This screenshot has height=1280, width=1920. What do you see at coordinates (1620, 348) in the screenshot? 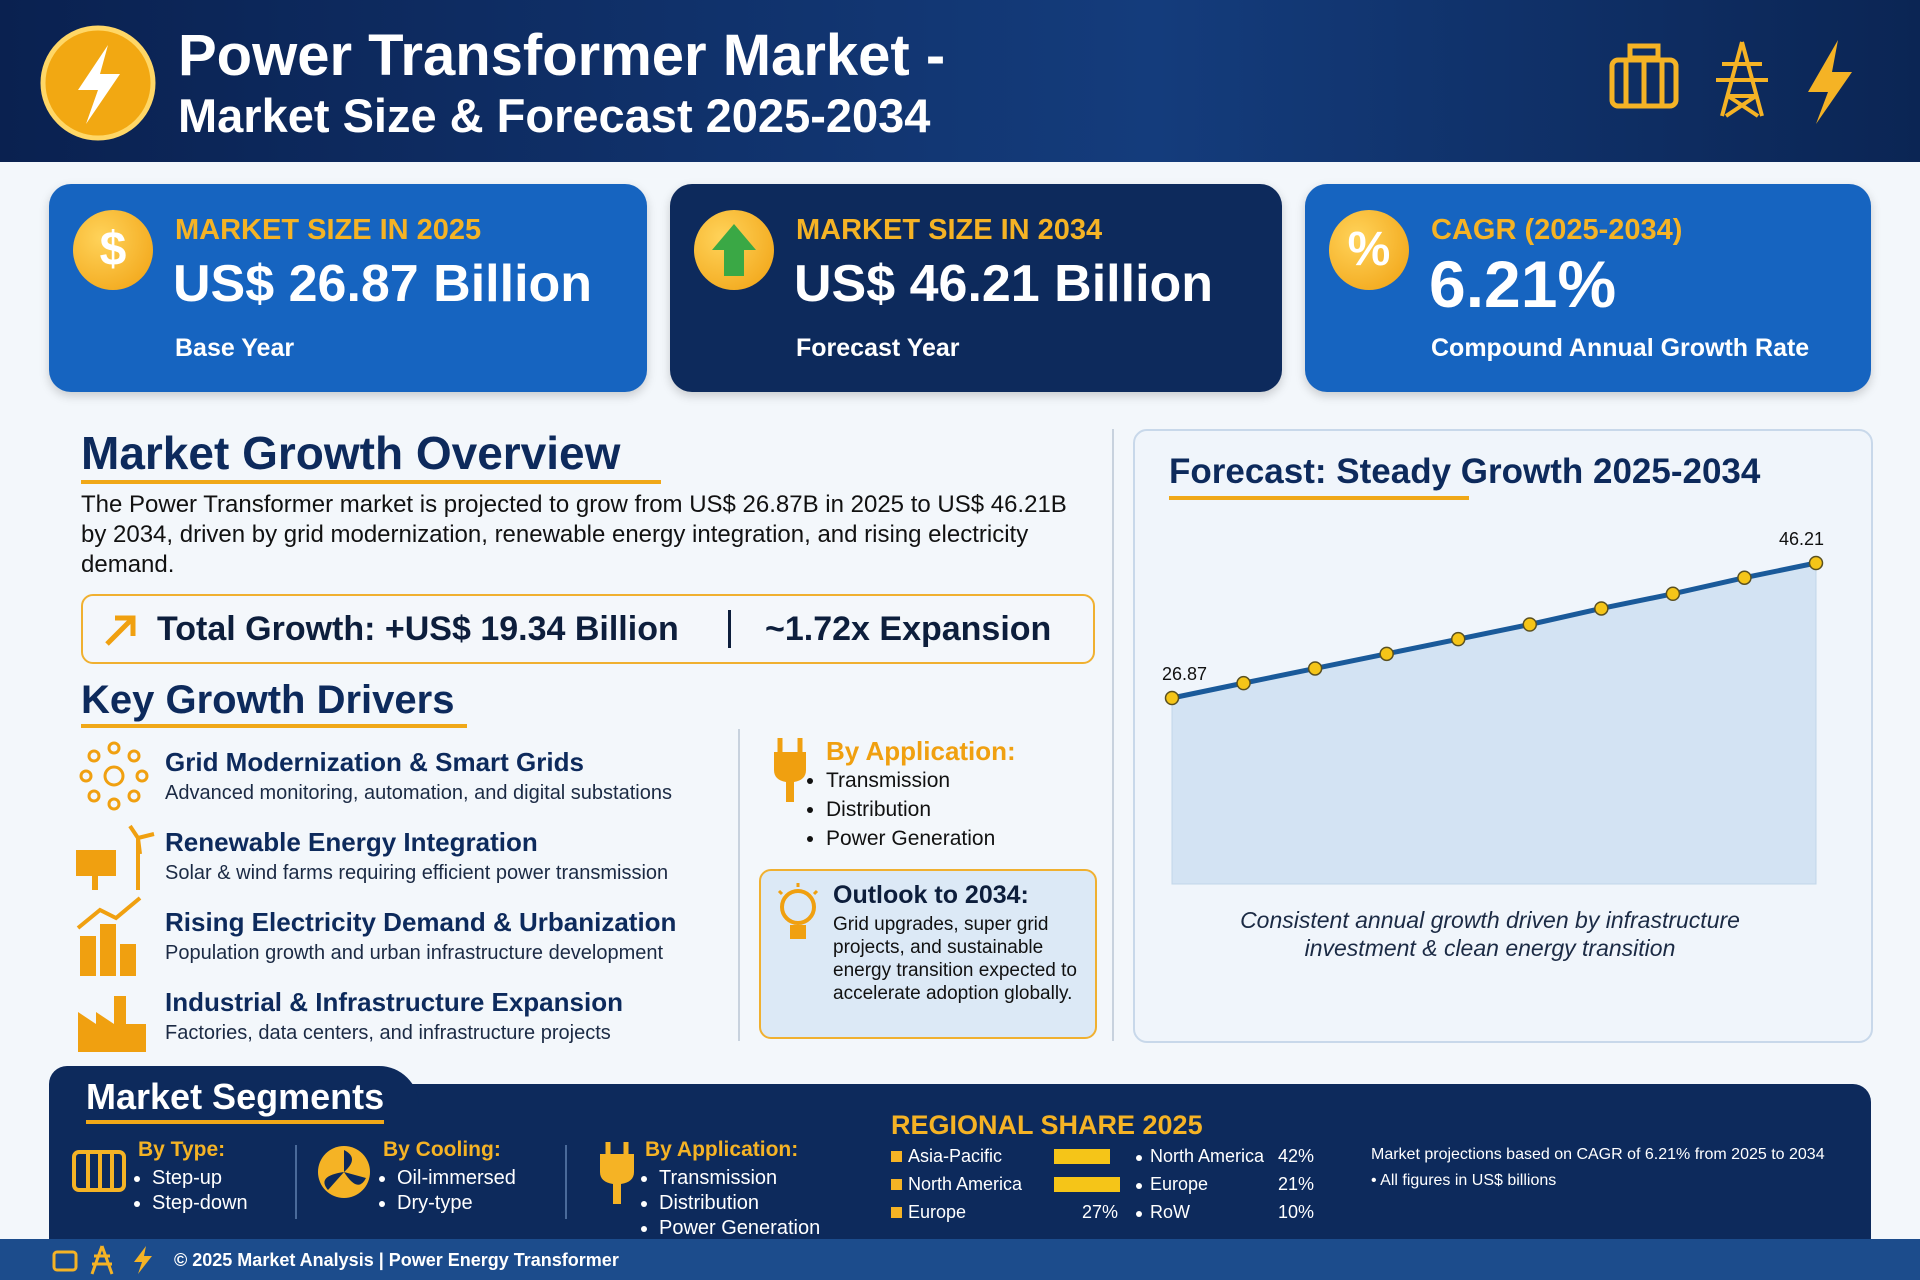
I see `kpi-note: Compound Annual Growth Rate` at bounding box center [1620, 348].